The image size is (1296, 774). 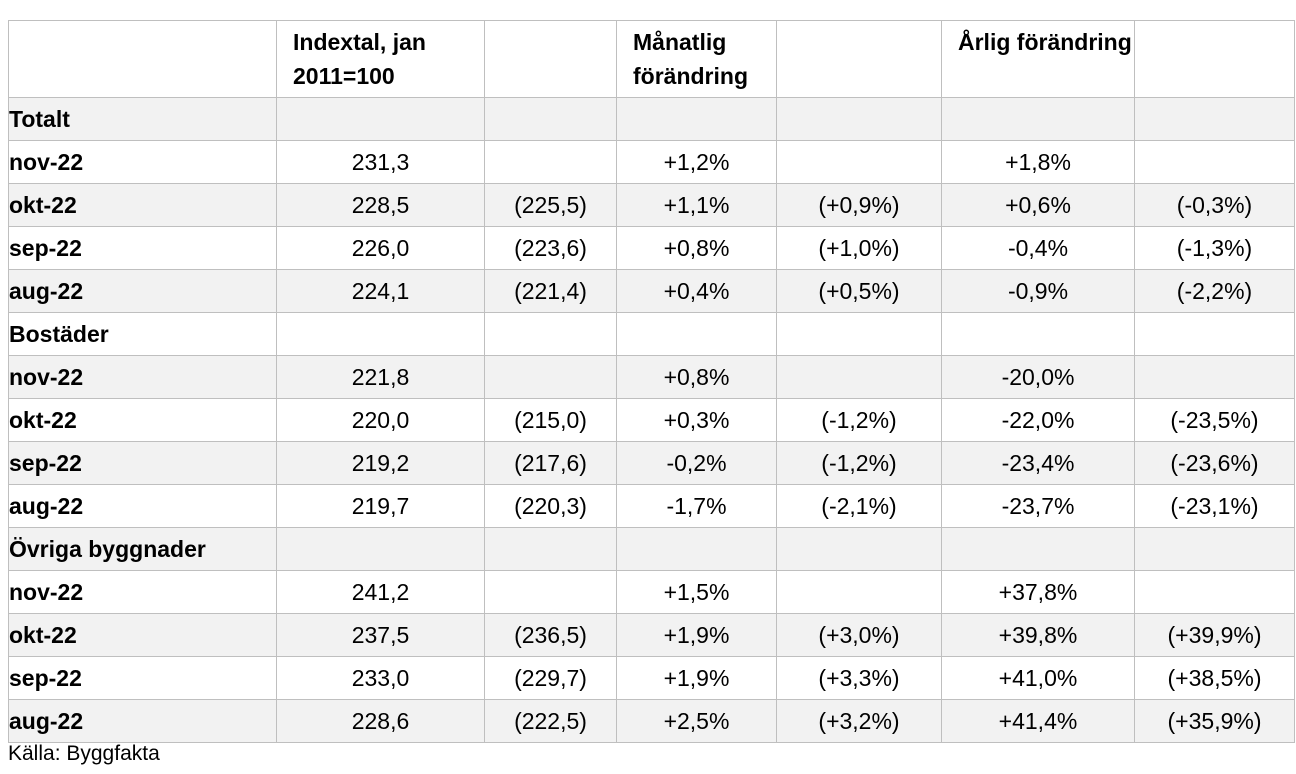 What do you see at coordinates (380, 59) in the screenshot?
I see `header-cell-index: Indextal, jan 2011=100` at bounding box center [380, 59].